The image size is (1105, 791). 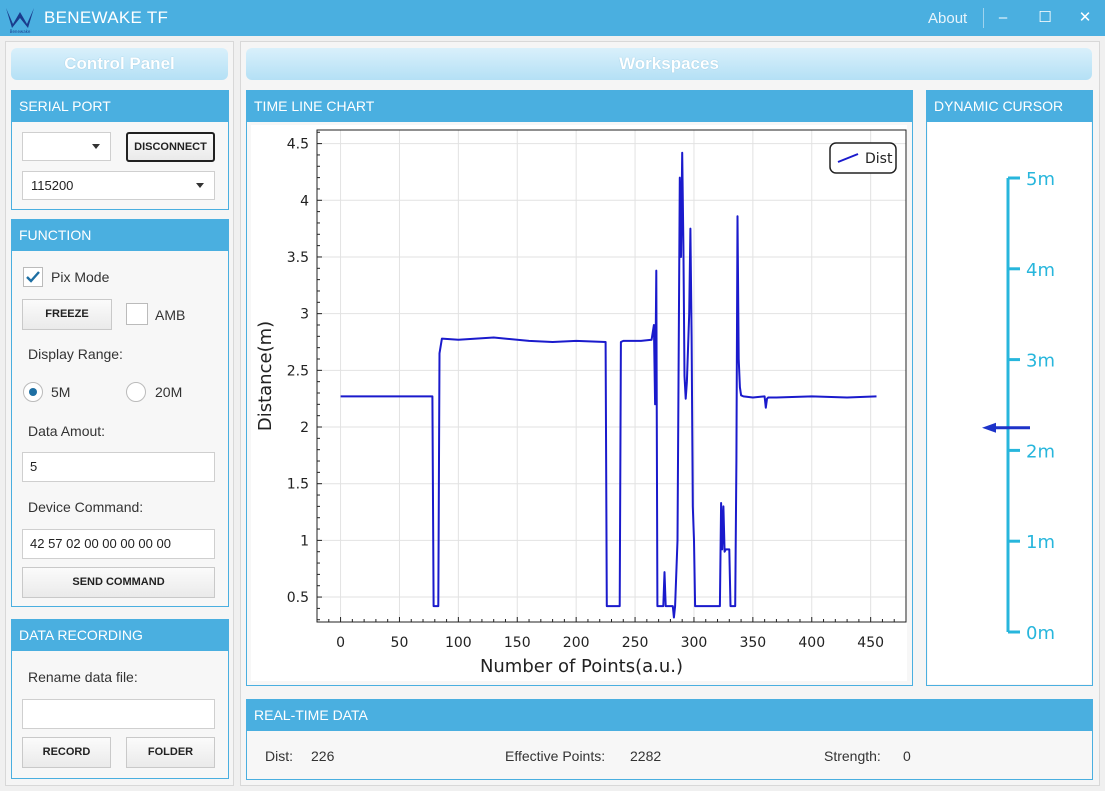 I want to click on x-tick-label: 300, so click(x=694, y=643).